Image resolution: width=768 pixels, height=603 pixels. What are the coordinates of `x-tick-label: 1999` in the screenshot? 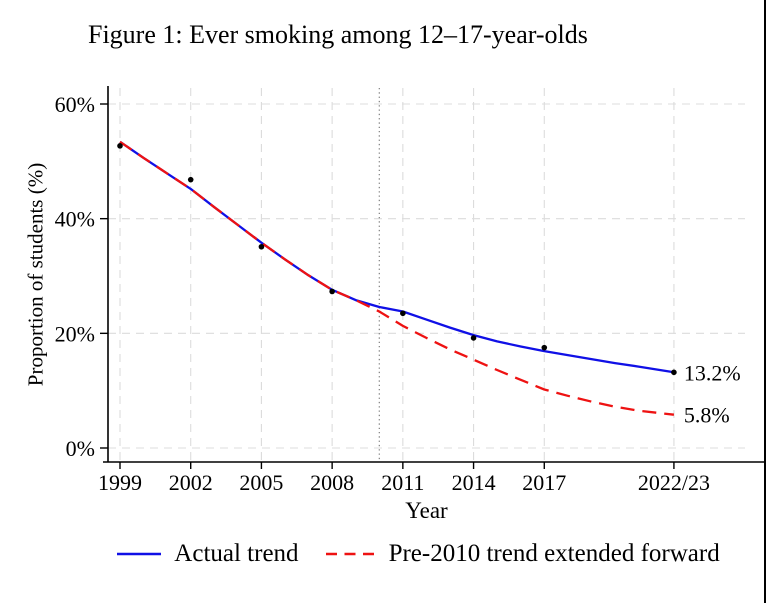 It's located at (120, 482).